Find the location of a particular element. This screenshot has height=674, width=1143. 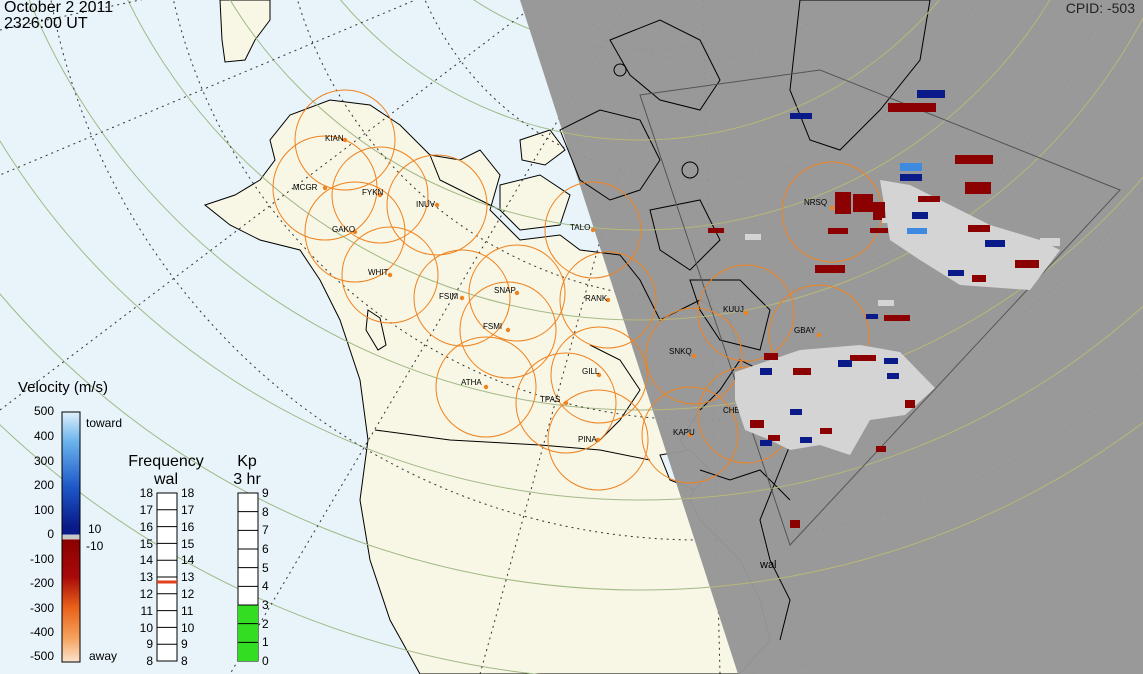

svg-text: GBAY is located at coordinates (805, 330).